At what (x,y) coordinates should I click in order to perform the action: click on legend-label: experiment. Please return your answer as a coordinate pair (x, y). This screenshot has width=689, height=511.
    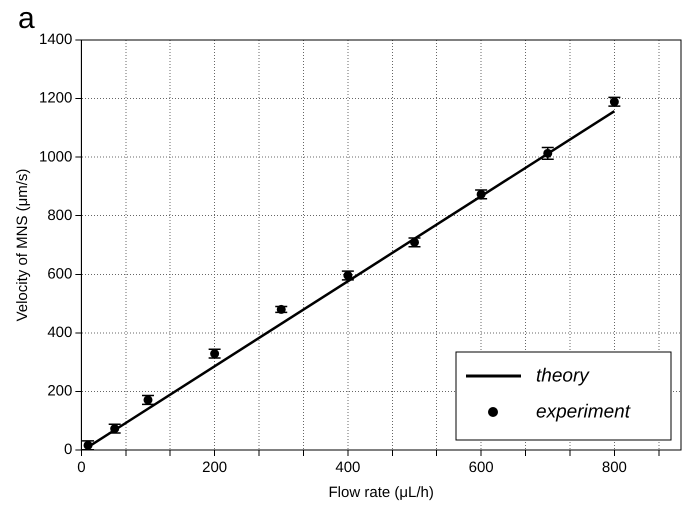
    Looking at the image, I should click on (583, 411).